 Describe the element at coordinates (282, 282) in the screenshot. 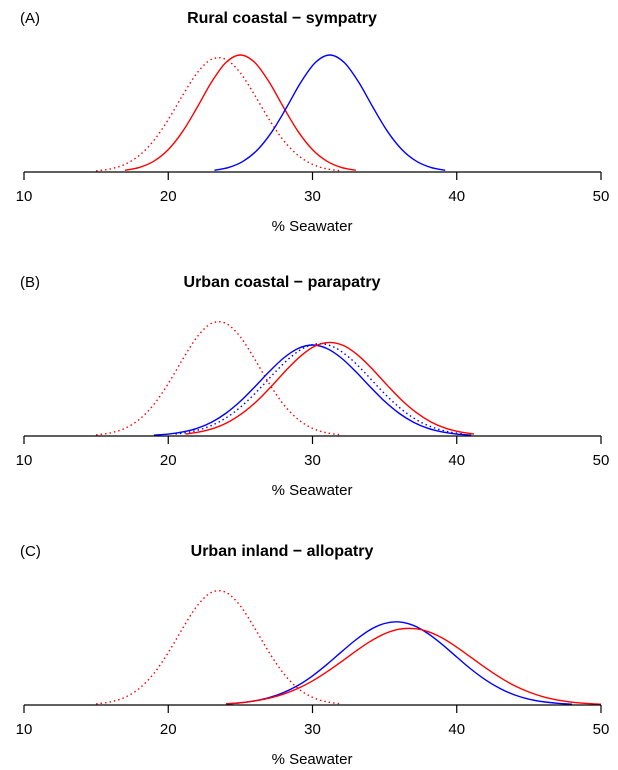

I see `chart-title: Urban coastal − parapatry` at that location.